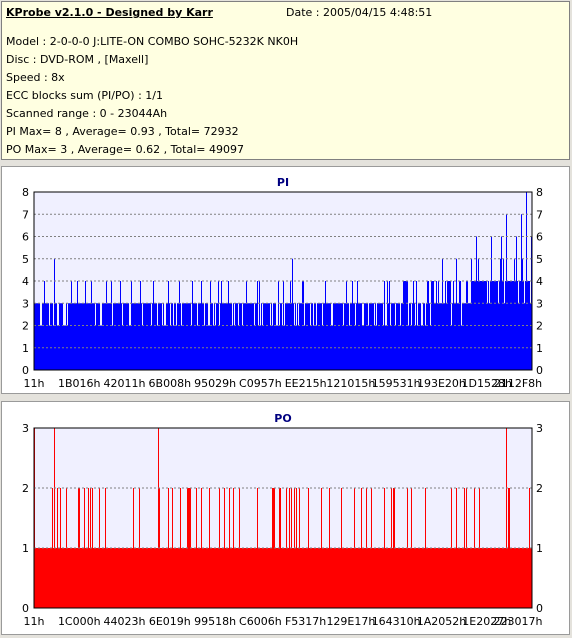  Describe the element at coordinates (396, 383) in the screenshot. I see `x-tick-label: 159531h` at that location.